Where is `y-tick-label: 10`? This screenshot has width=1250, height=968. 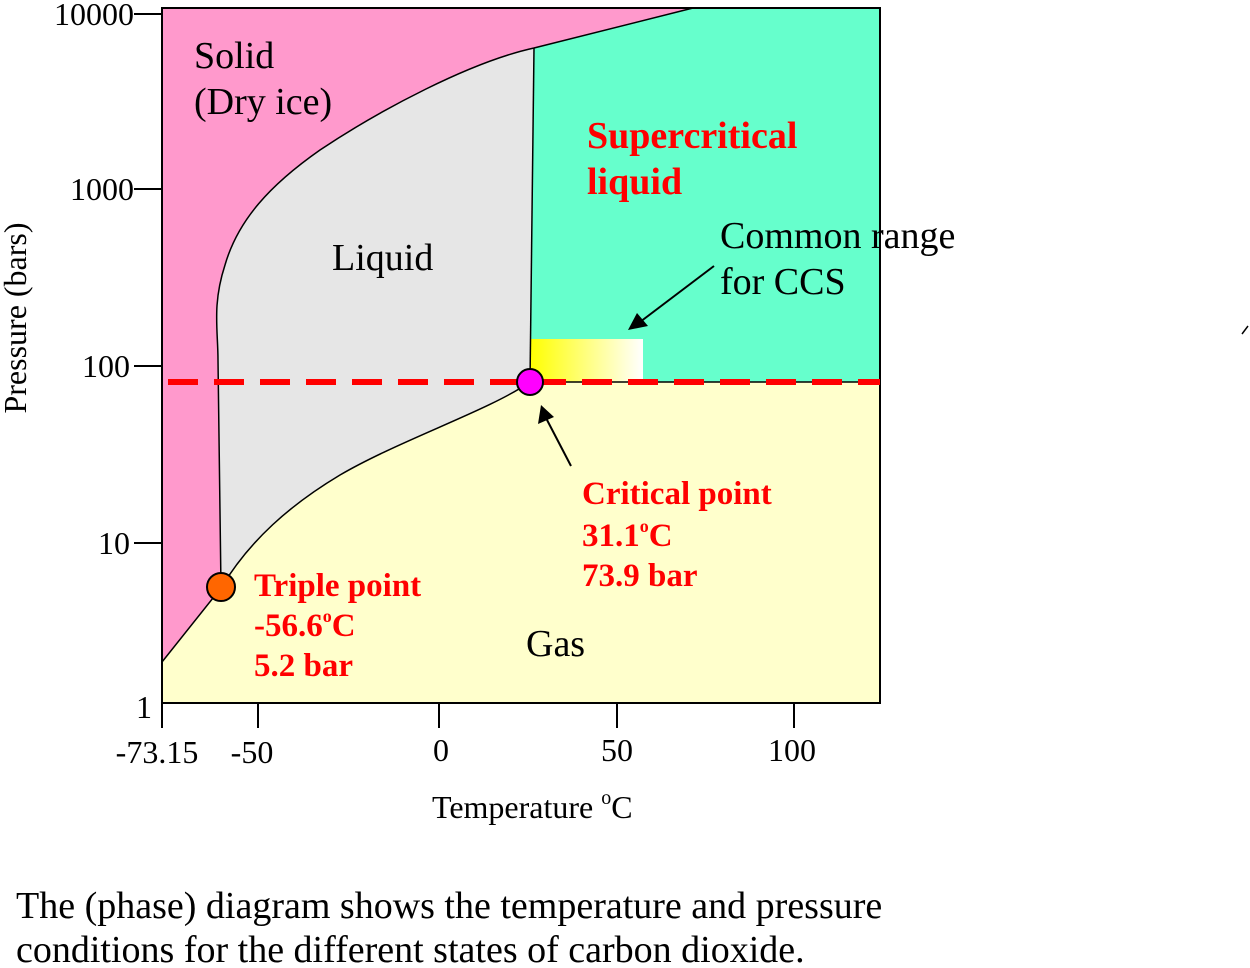 y-tick-label: 10 is located at coordinates (114, 543).